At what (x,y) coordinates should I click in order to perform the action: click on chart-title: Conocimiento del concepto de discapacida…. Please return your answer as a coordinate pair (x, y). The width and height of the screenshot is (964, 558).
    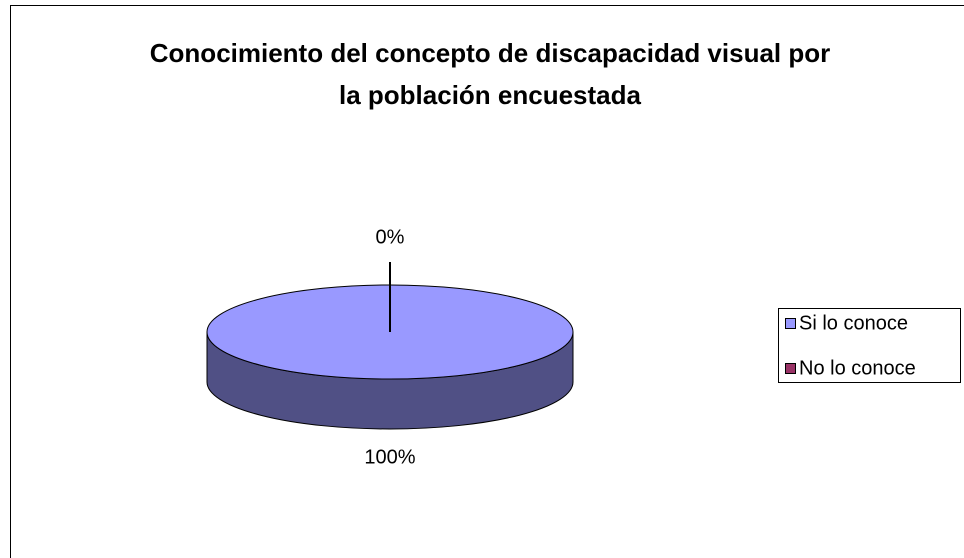
    Looking at the image, I should click on (490, 74).